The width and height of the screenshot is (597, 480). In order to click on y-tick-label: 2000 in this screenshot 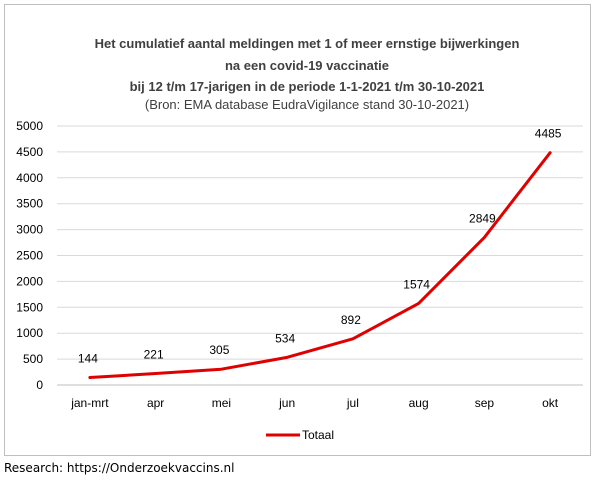, I will do `click(29, 281)`.